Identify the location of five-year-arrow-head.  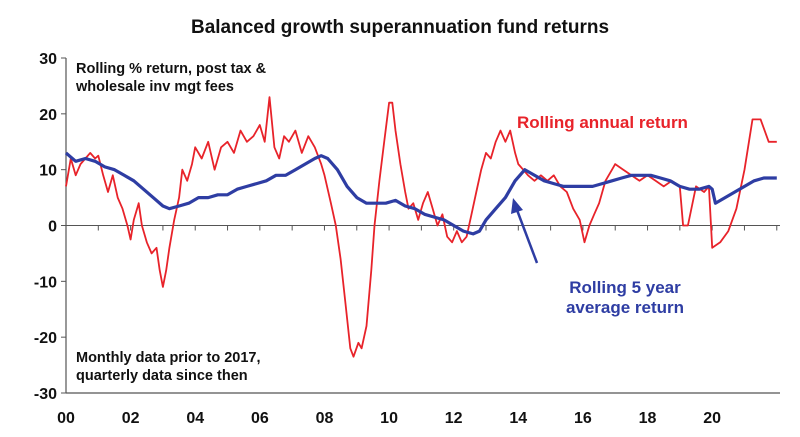
(517, 206).